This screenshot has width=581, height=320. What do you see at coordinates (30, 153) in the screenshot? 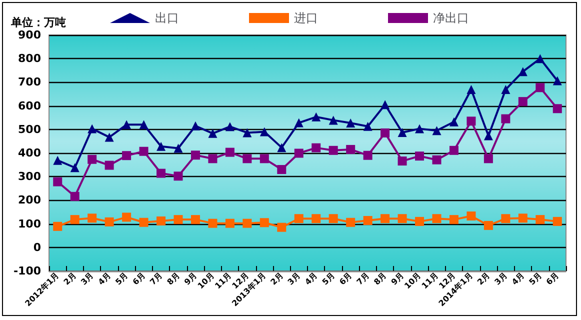
I see `y-tick-label: 400` at bounding box center [30, 153].